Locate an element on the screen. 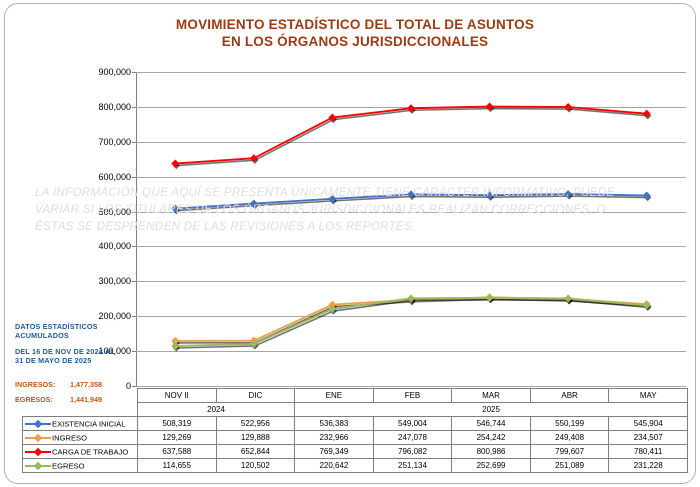 The width and height of the screenshot is (700, 487). y-axis-tick-label: 100,000 is located at coordinates (114, 351).